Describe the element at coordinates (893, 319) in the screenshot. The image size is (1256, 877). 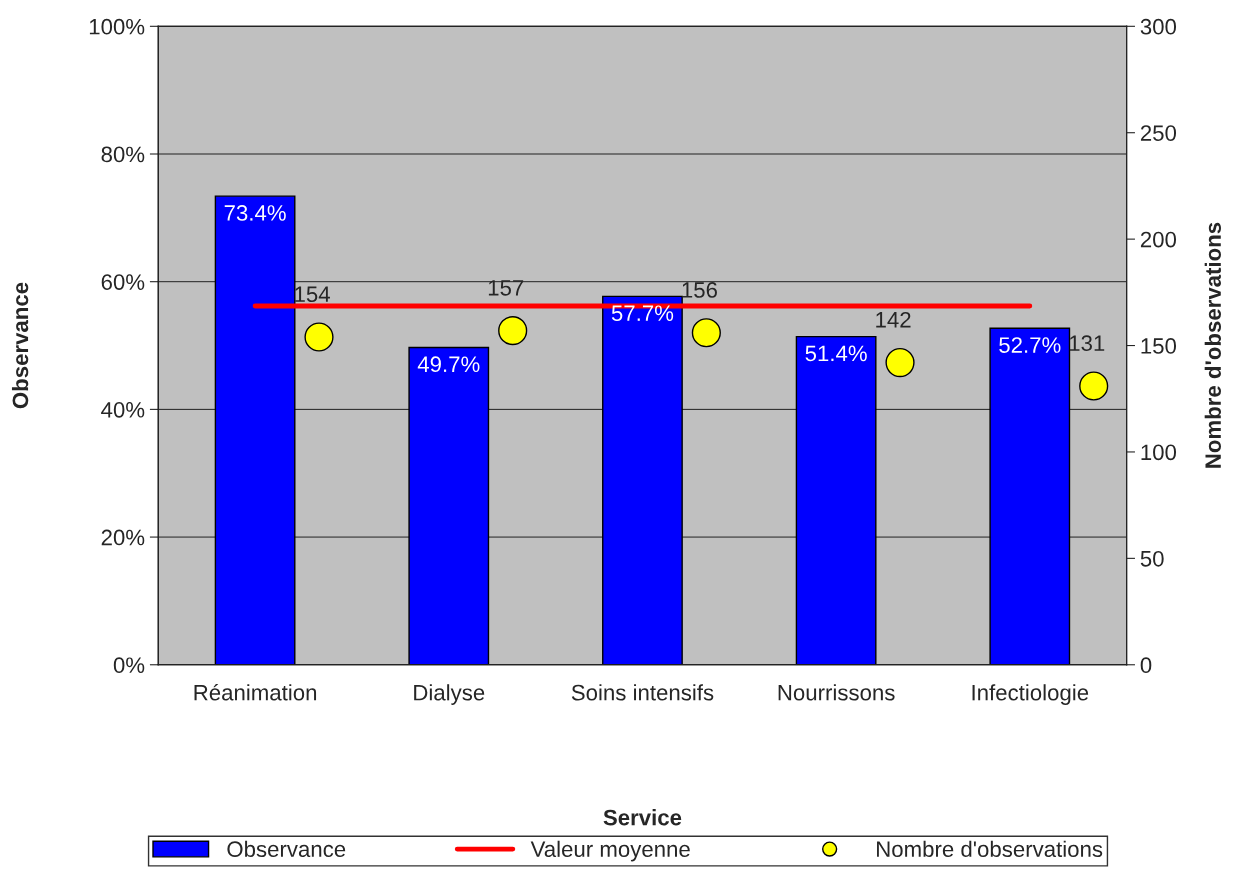
I see `data-label: 142` at that location.